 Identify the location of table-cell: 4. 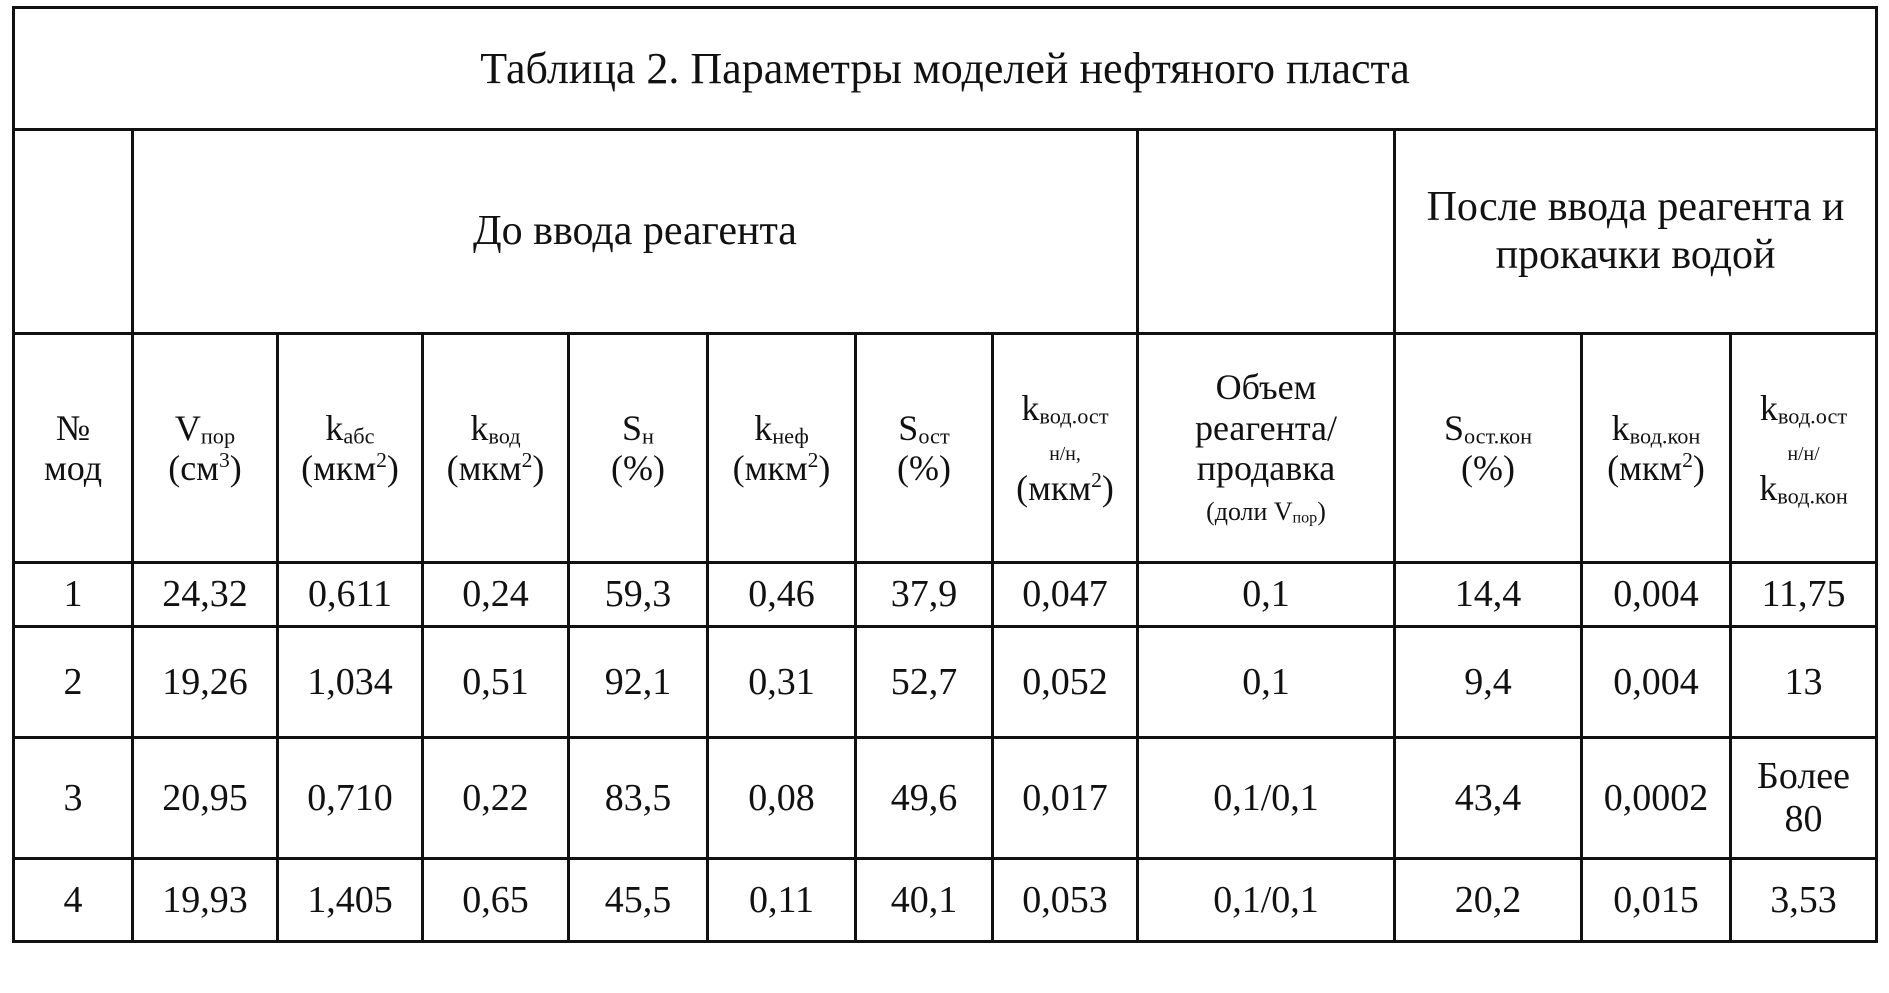
(73, 900).